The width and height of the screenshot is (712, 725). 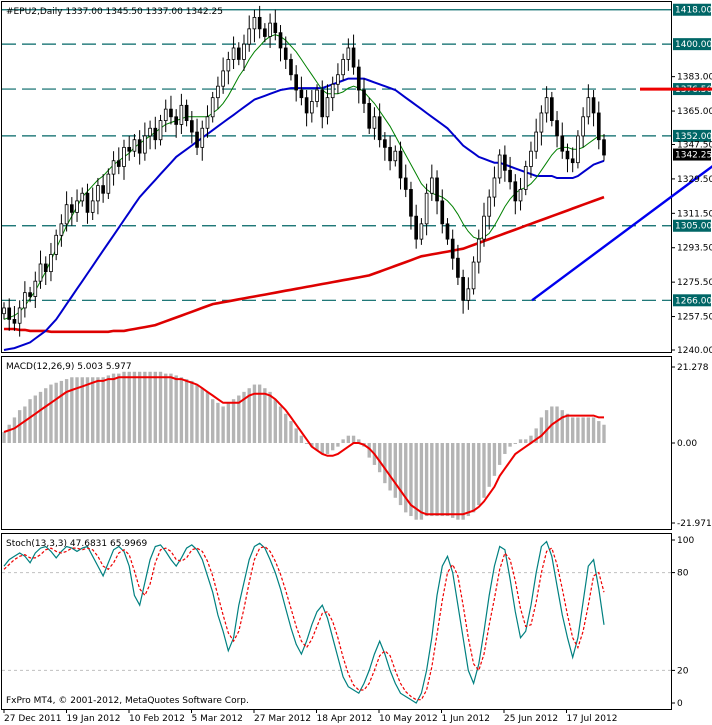 What do you see at coordinates (157, 719) in the screenshot?
I see `time-axis-label: 10 Feb 2012` at bounding box center [157, 719].